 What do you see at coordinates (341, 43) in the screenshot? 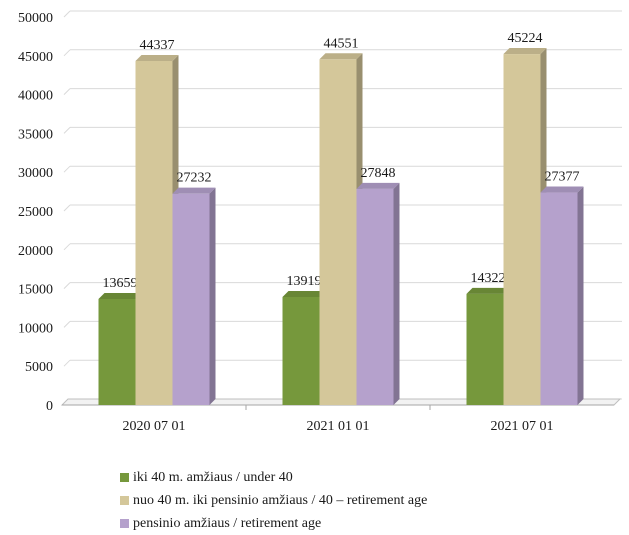
I see `data-label: 44551` at bounding box center [341, 43].